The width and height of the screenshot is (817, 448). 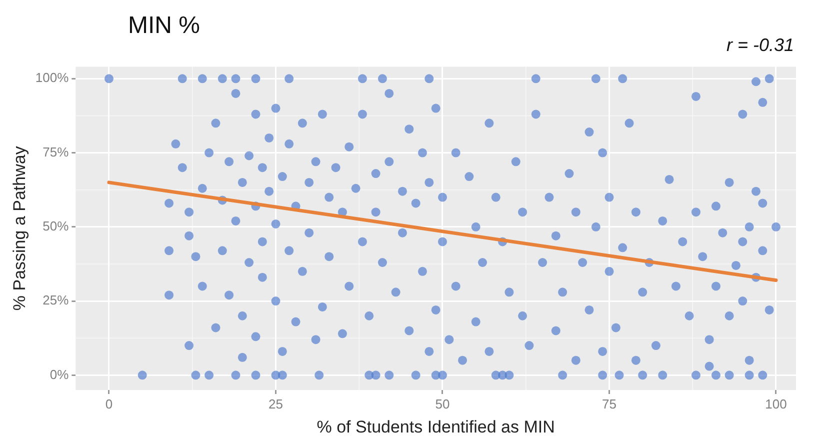 I want to click on y-tick-label: 0%, so click(x=60, y=374).